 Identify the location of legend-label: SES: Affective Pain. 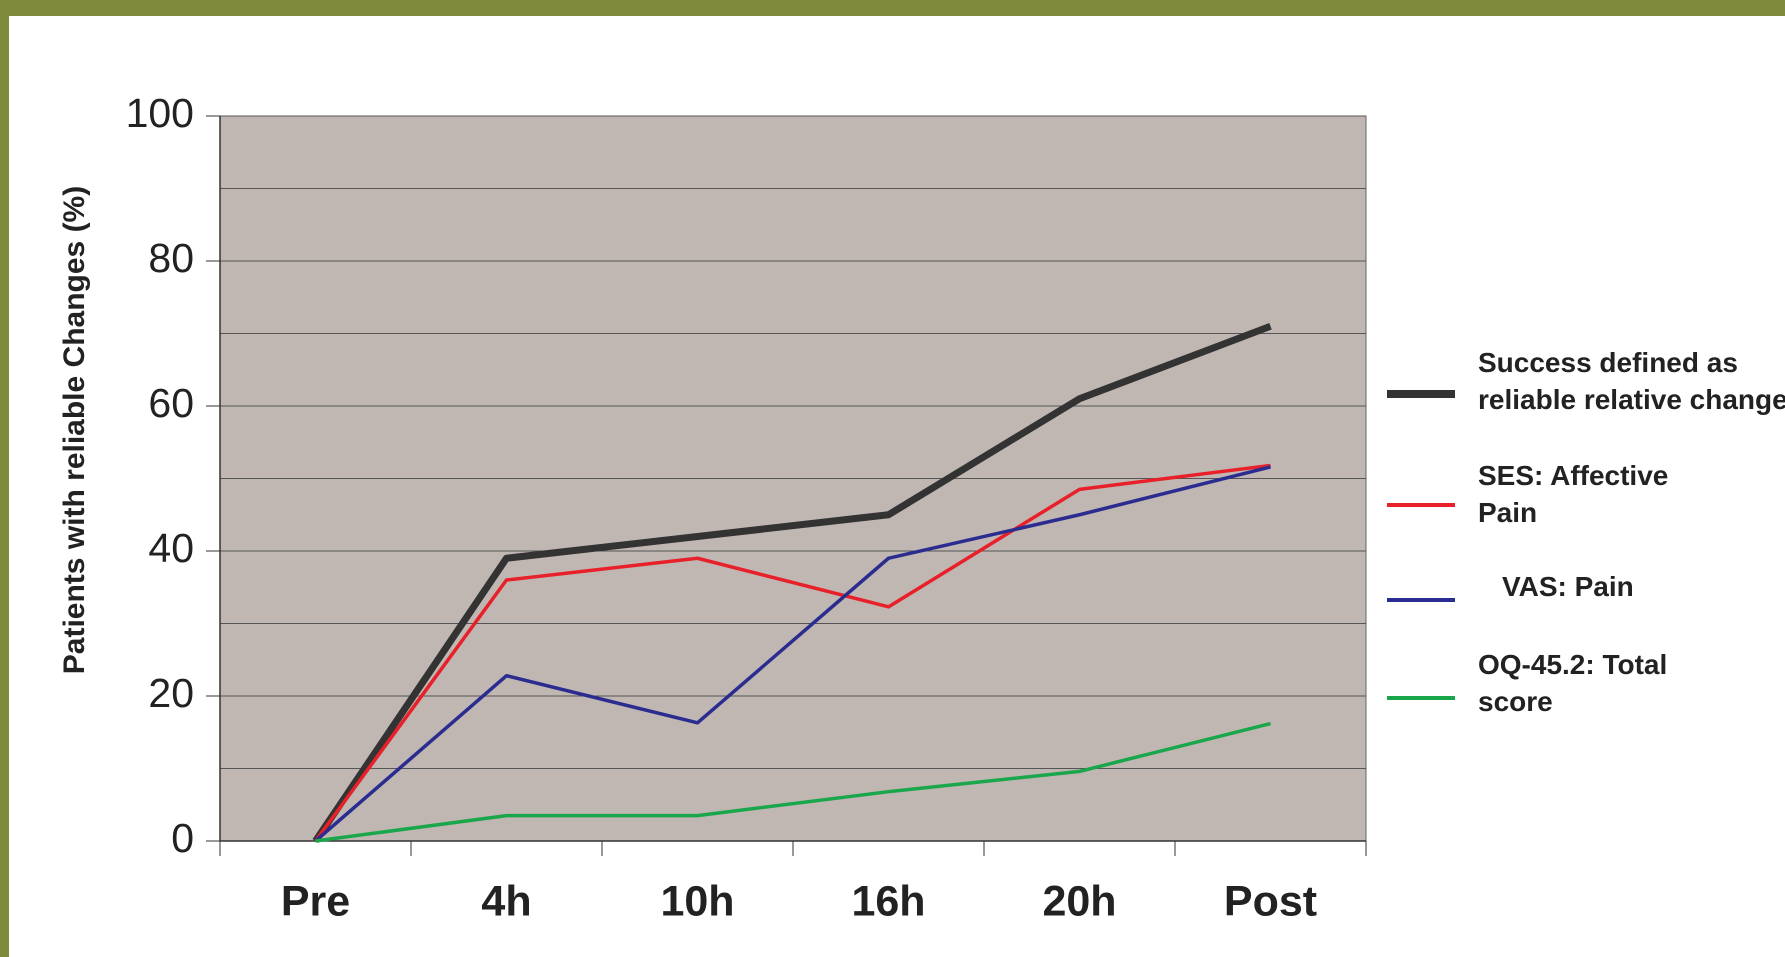
(1573, 494).